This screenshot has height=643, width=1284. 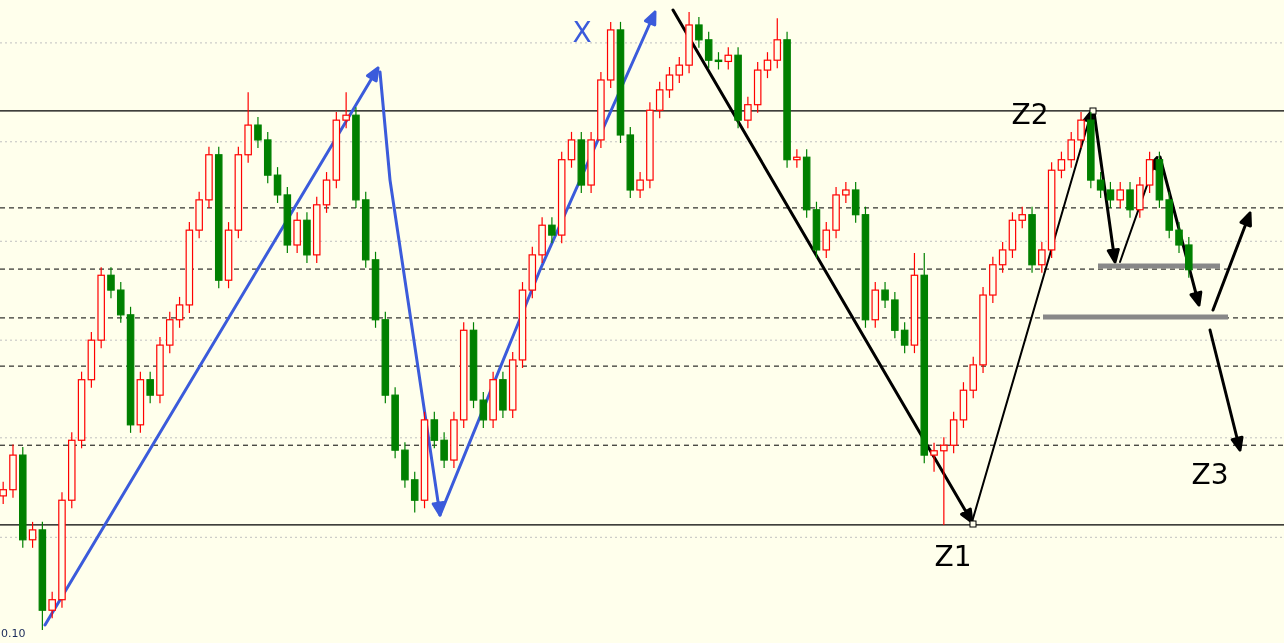 What do you see at coordinates (13, 633) in the screenshot?
I see `annotation: 0.10` at bounding box center [13, 633].